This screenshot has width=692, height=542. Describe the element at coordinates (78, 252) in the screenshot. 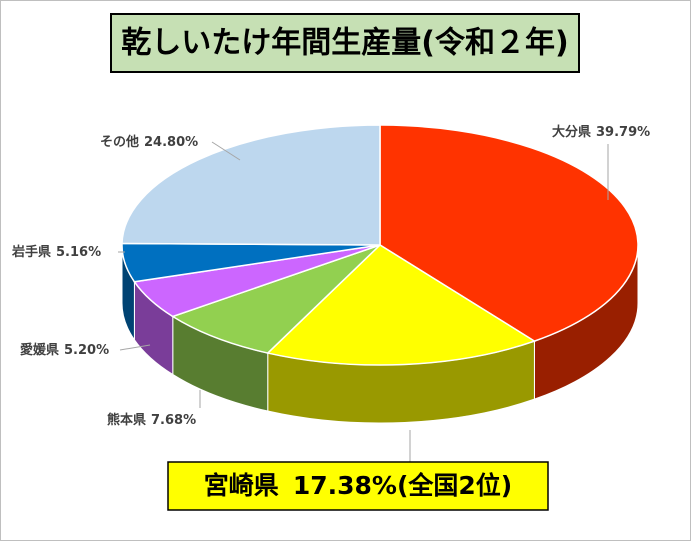

I see `value-label: 5.16%` at that location.